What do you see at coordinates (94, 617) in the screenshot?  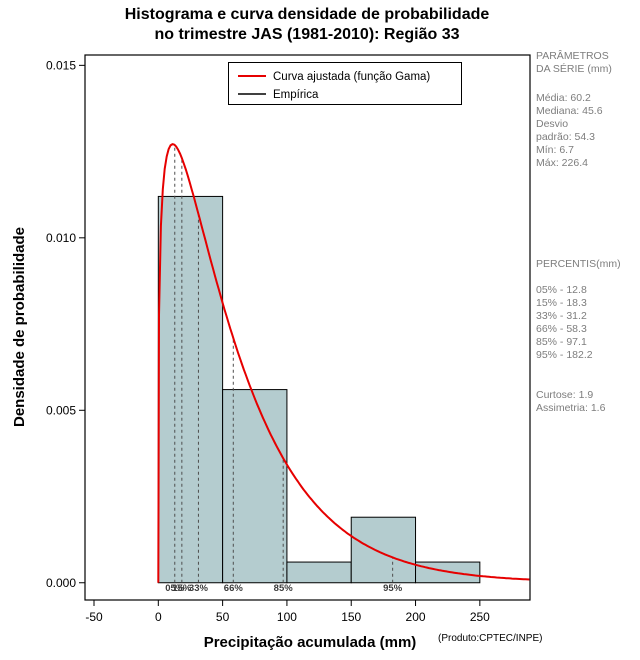 I see `x-tick-label: -50` at bounding box center [94, 617].